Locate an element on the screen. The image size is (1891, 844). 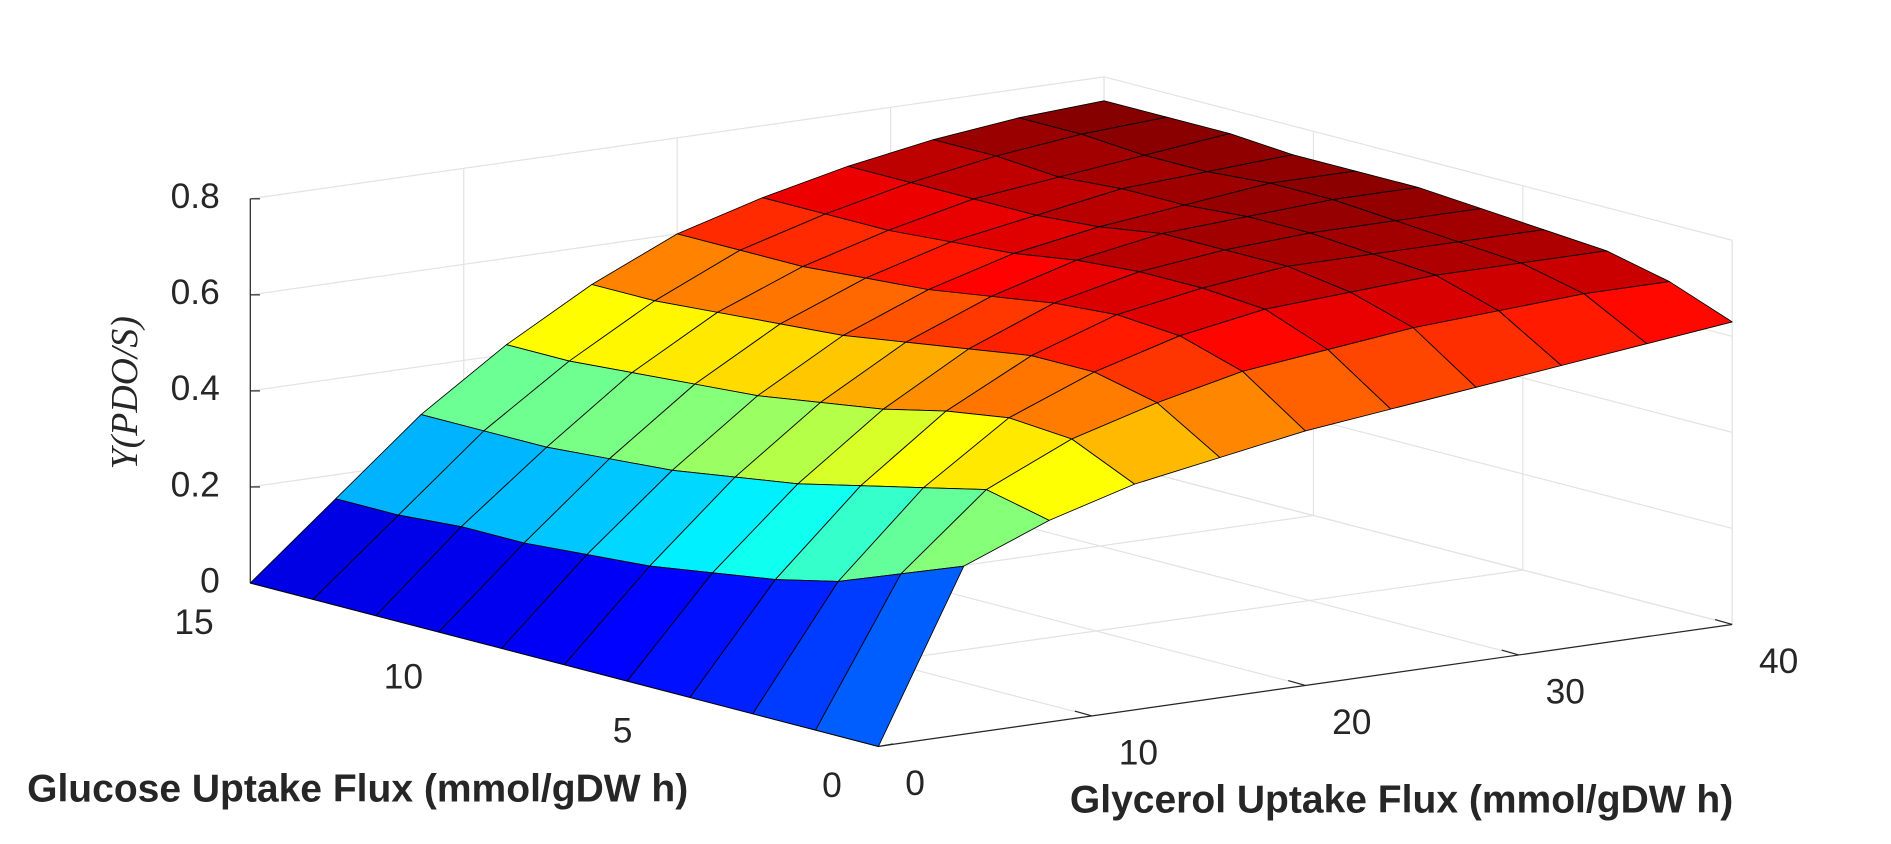
surface-cell is located at coordinates (890, 656).